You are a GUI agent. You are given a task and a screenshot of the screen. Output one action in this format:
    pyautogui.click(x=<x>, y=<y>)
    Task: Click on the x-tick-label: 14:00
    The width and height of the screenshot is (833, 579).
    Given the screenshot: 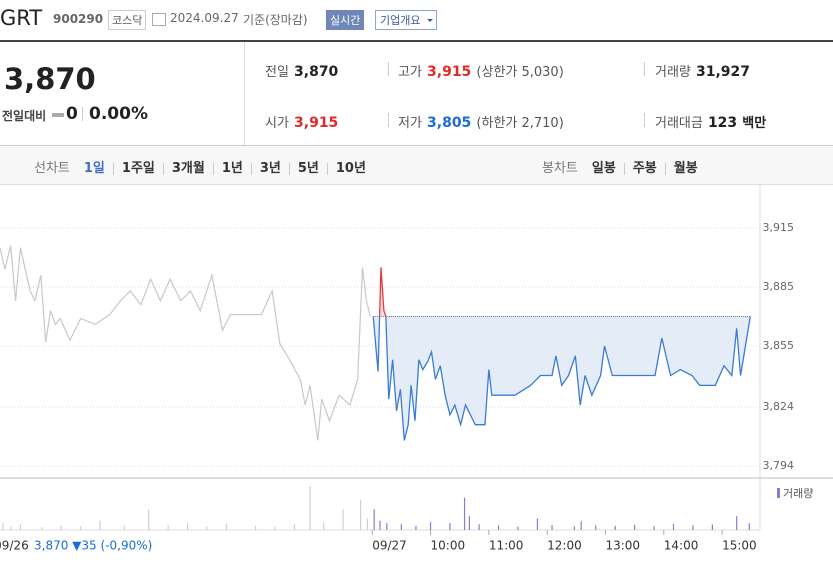 What is the action you would take?
    pyautogui.click(x=681, y=546)
    